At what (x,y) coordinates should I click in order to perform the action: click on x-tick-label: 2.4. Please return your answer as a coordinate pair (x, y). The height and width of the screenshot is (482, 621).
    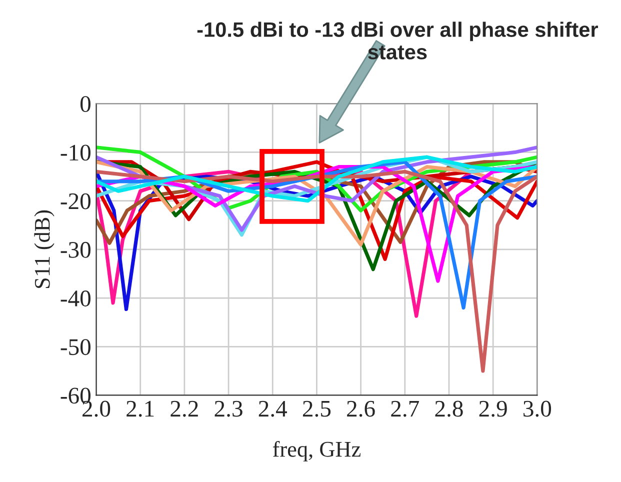
    Looking at the image, I should click on (273, 408).